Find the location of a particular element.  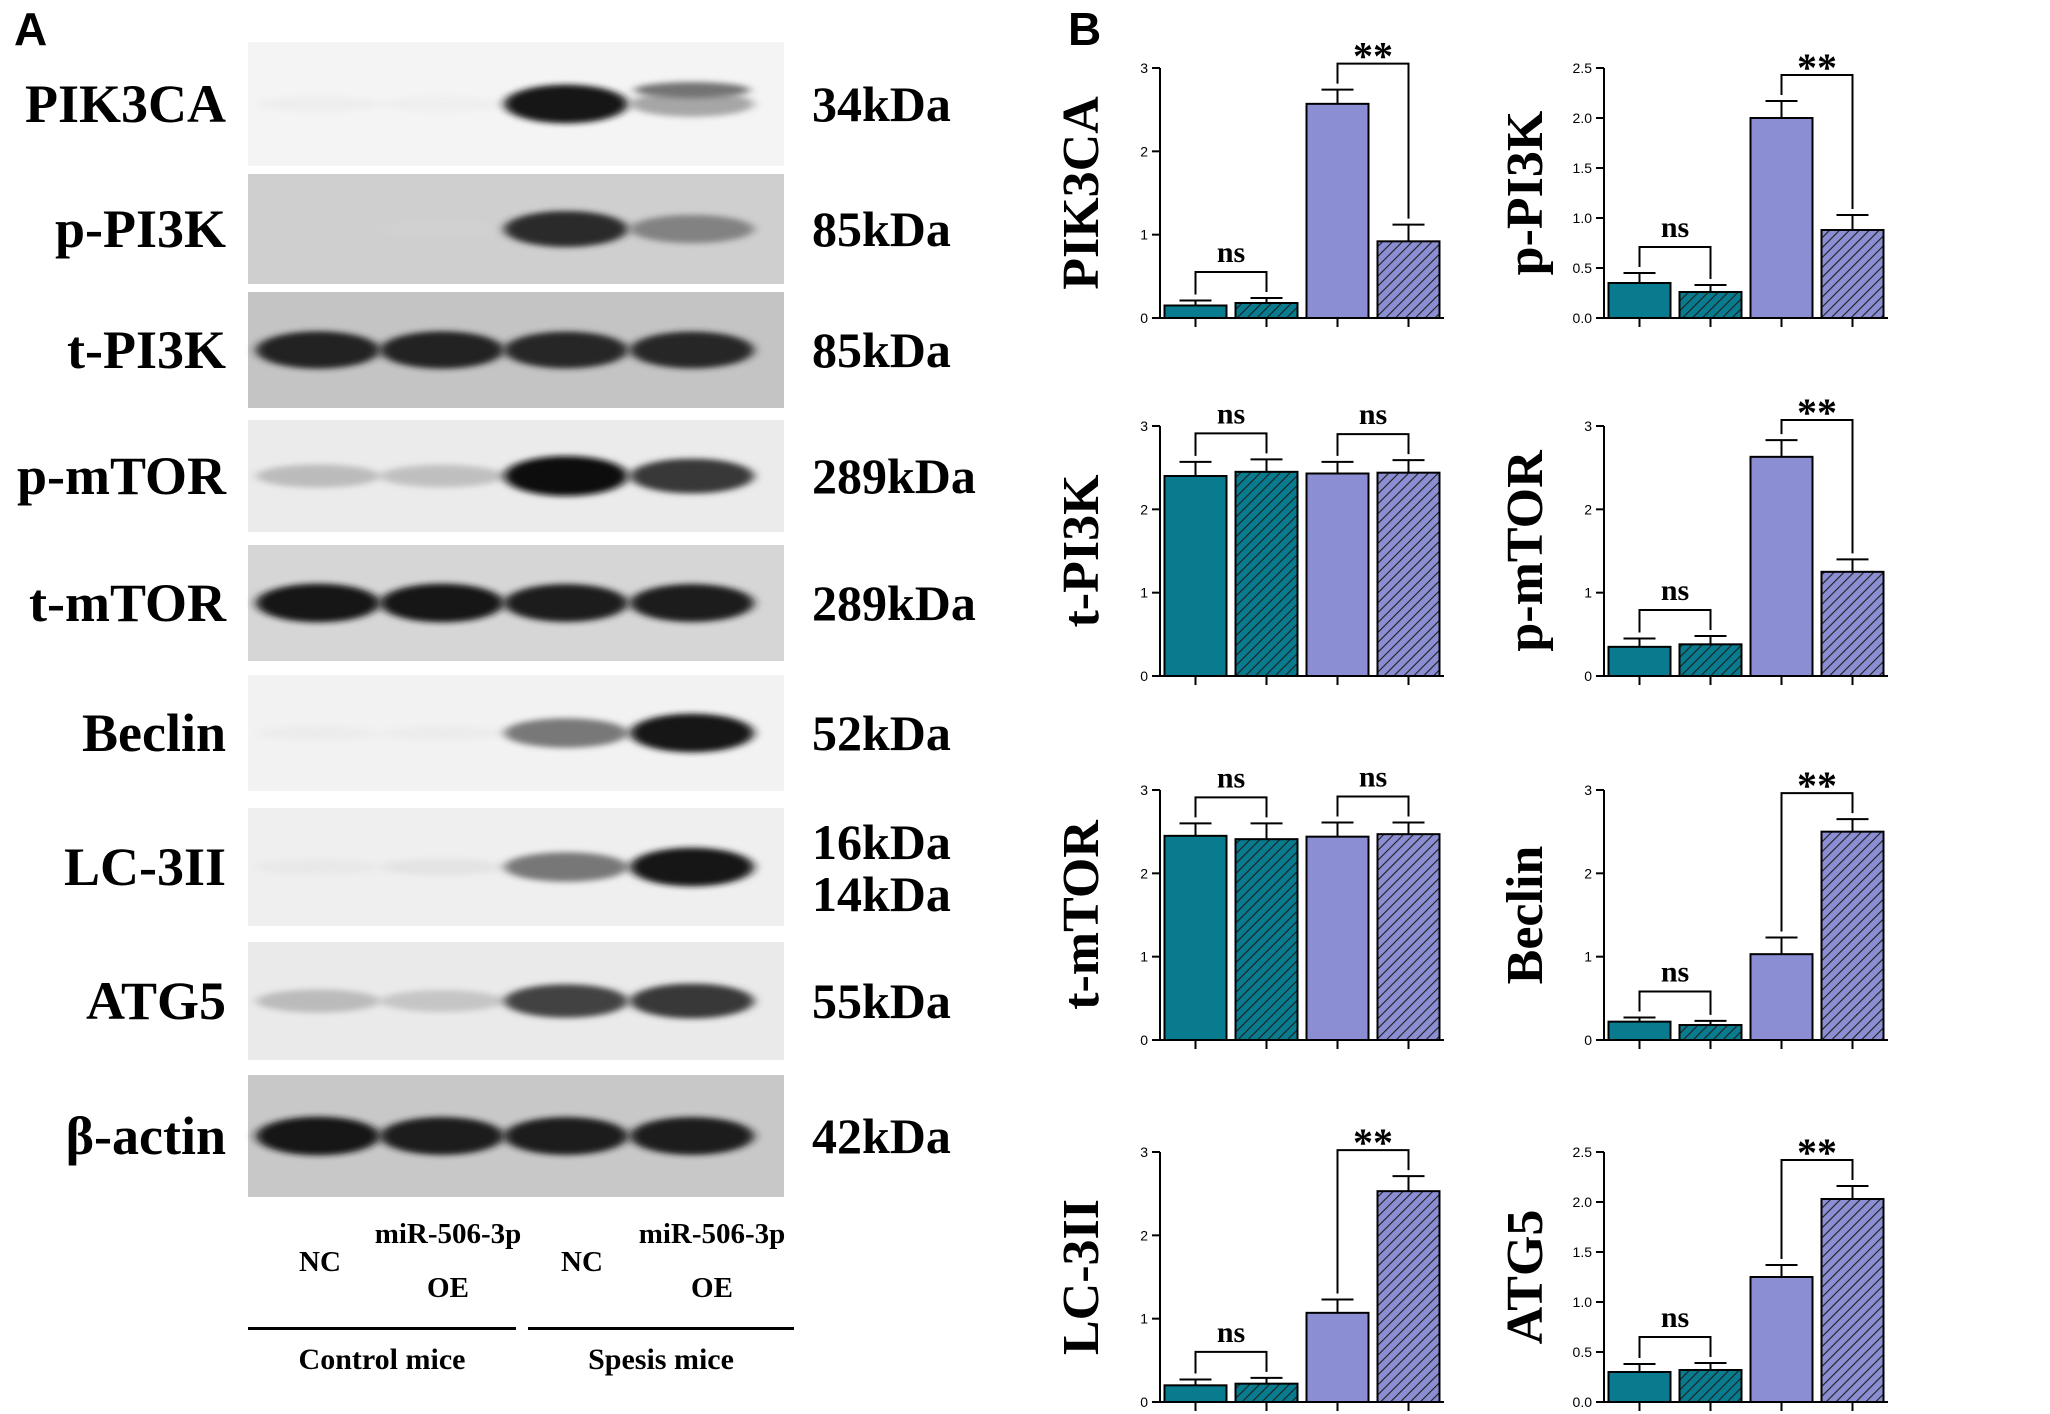

blot-kda-label: 34kDa is located at coordinates (881, 104).